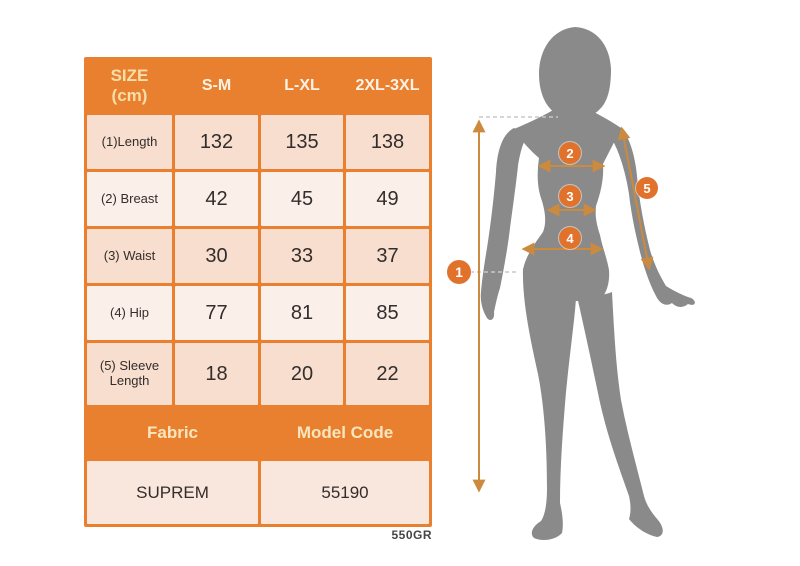  Describe the element at coordinates (387, 142) in the screenshot. I see `length-2xl3xl: 138` at that location.